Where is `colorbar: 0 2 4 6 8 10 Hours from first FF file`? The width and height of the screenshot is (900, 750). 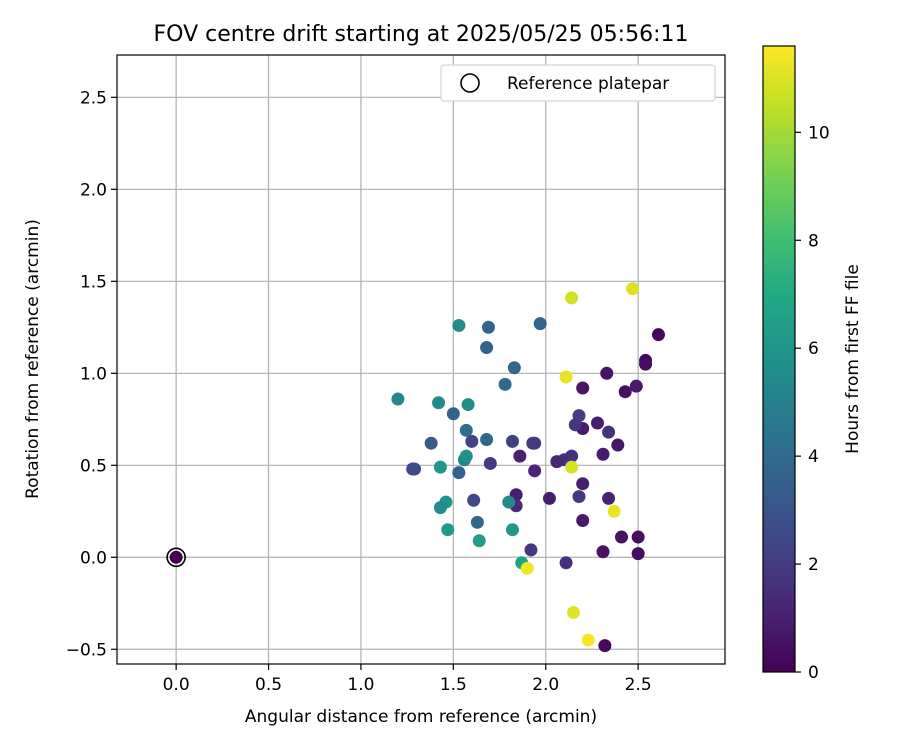
colorbar: 0 2 4 6 8 10 Hours from first FF file is located at coordinates (812, 364).